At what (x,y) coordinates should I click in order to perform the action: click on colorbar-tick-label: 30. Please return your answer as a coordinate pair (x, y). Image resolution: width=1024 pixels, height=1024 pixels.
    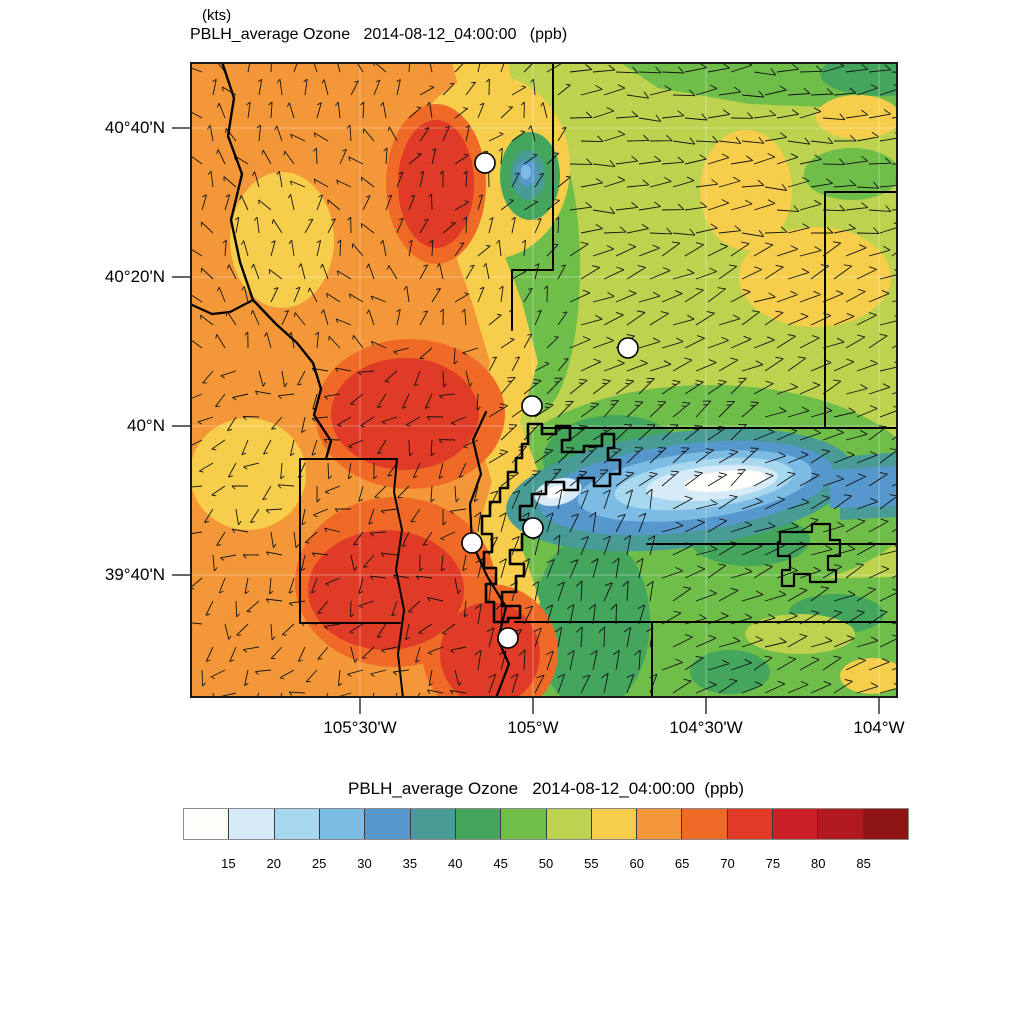
    Looking at the image, I should click on (364, 863).